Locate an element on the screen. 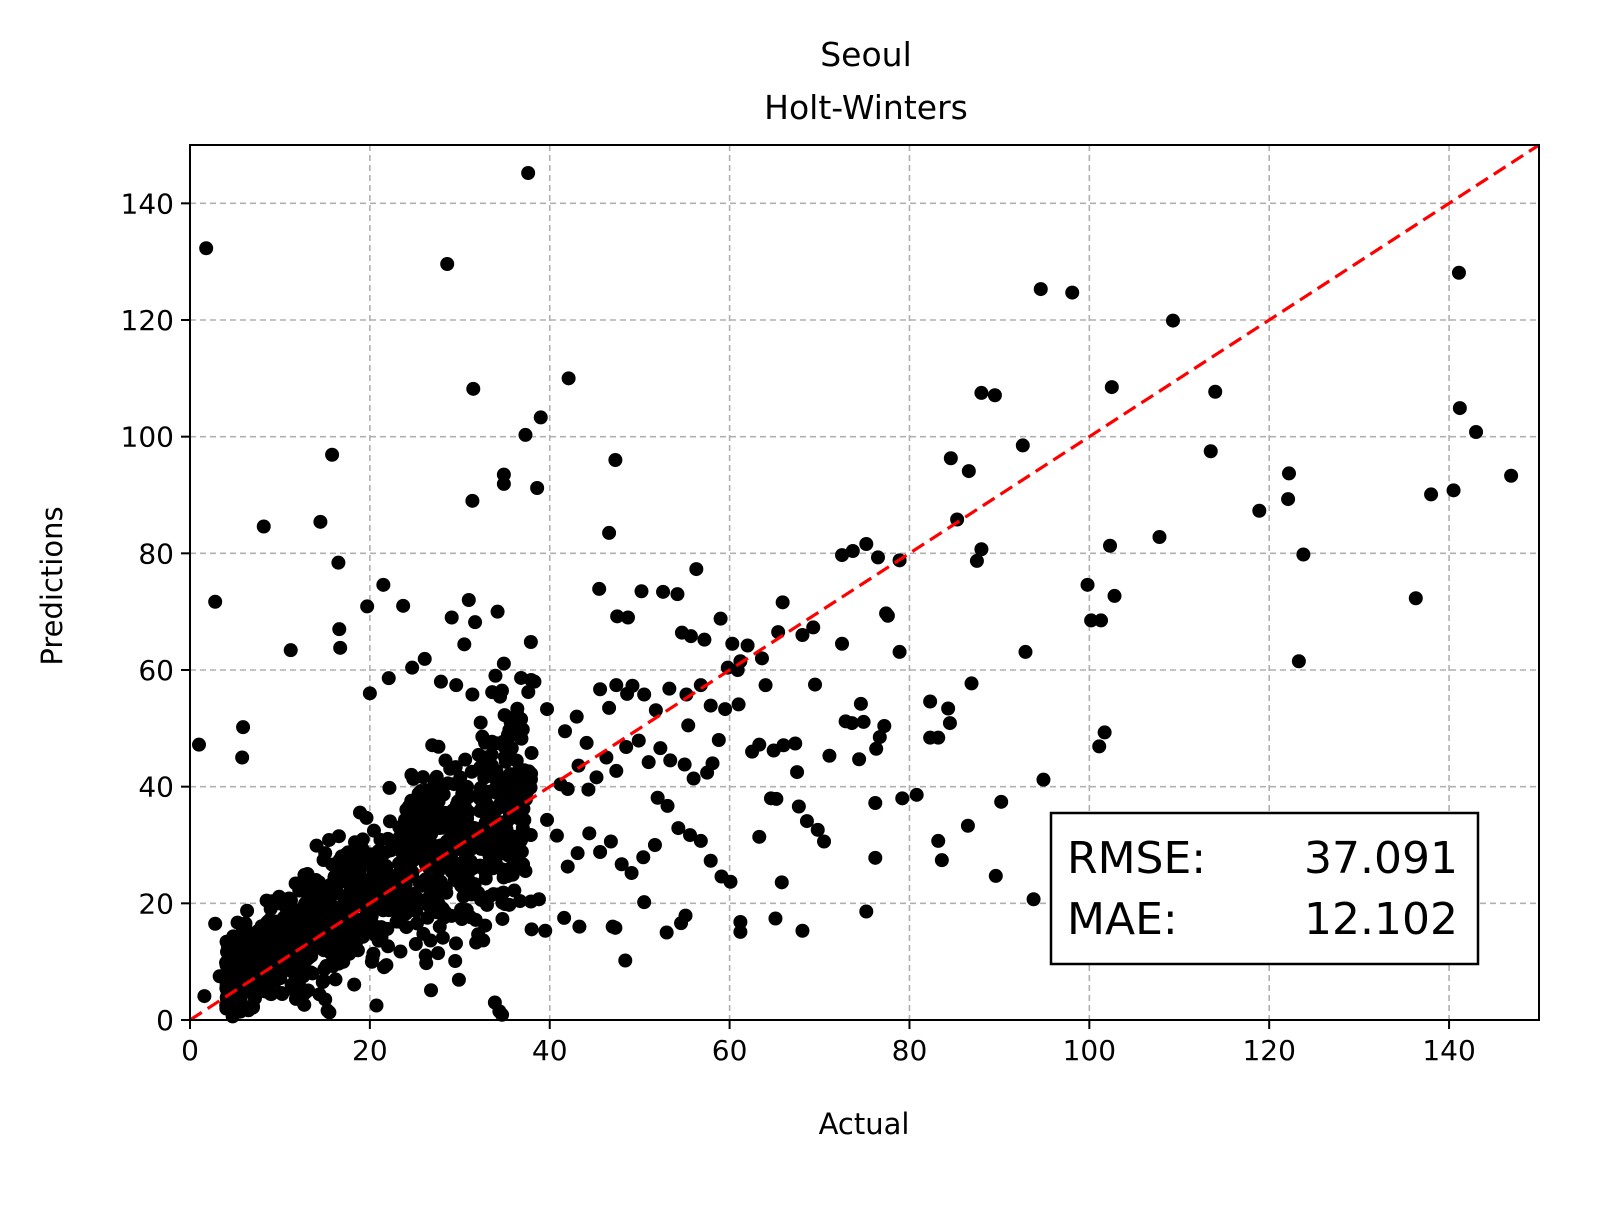 The height and width of the screenshot is (1214, 1622). y-tick-label: 0 is located at coordinates (165, 1020).